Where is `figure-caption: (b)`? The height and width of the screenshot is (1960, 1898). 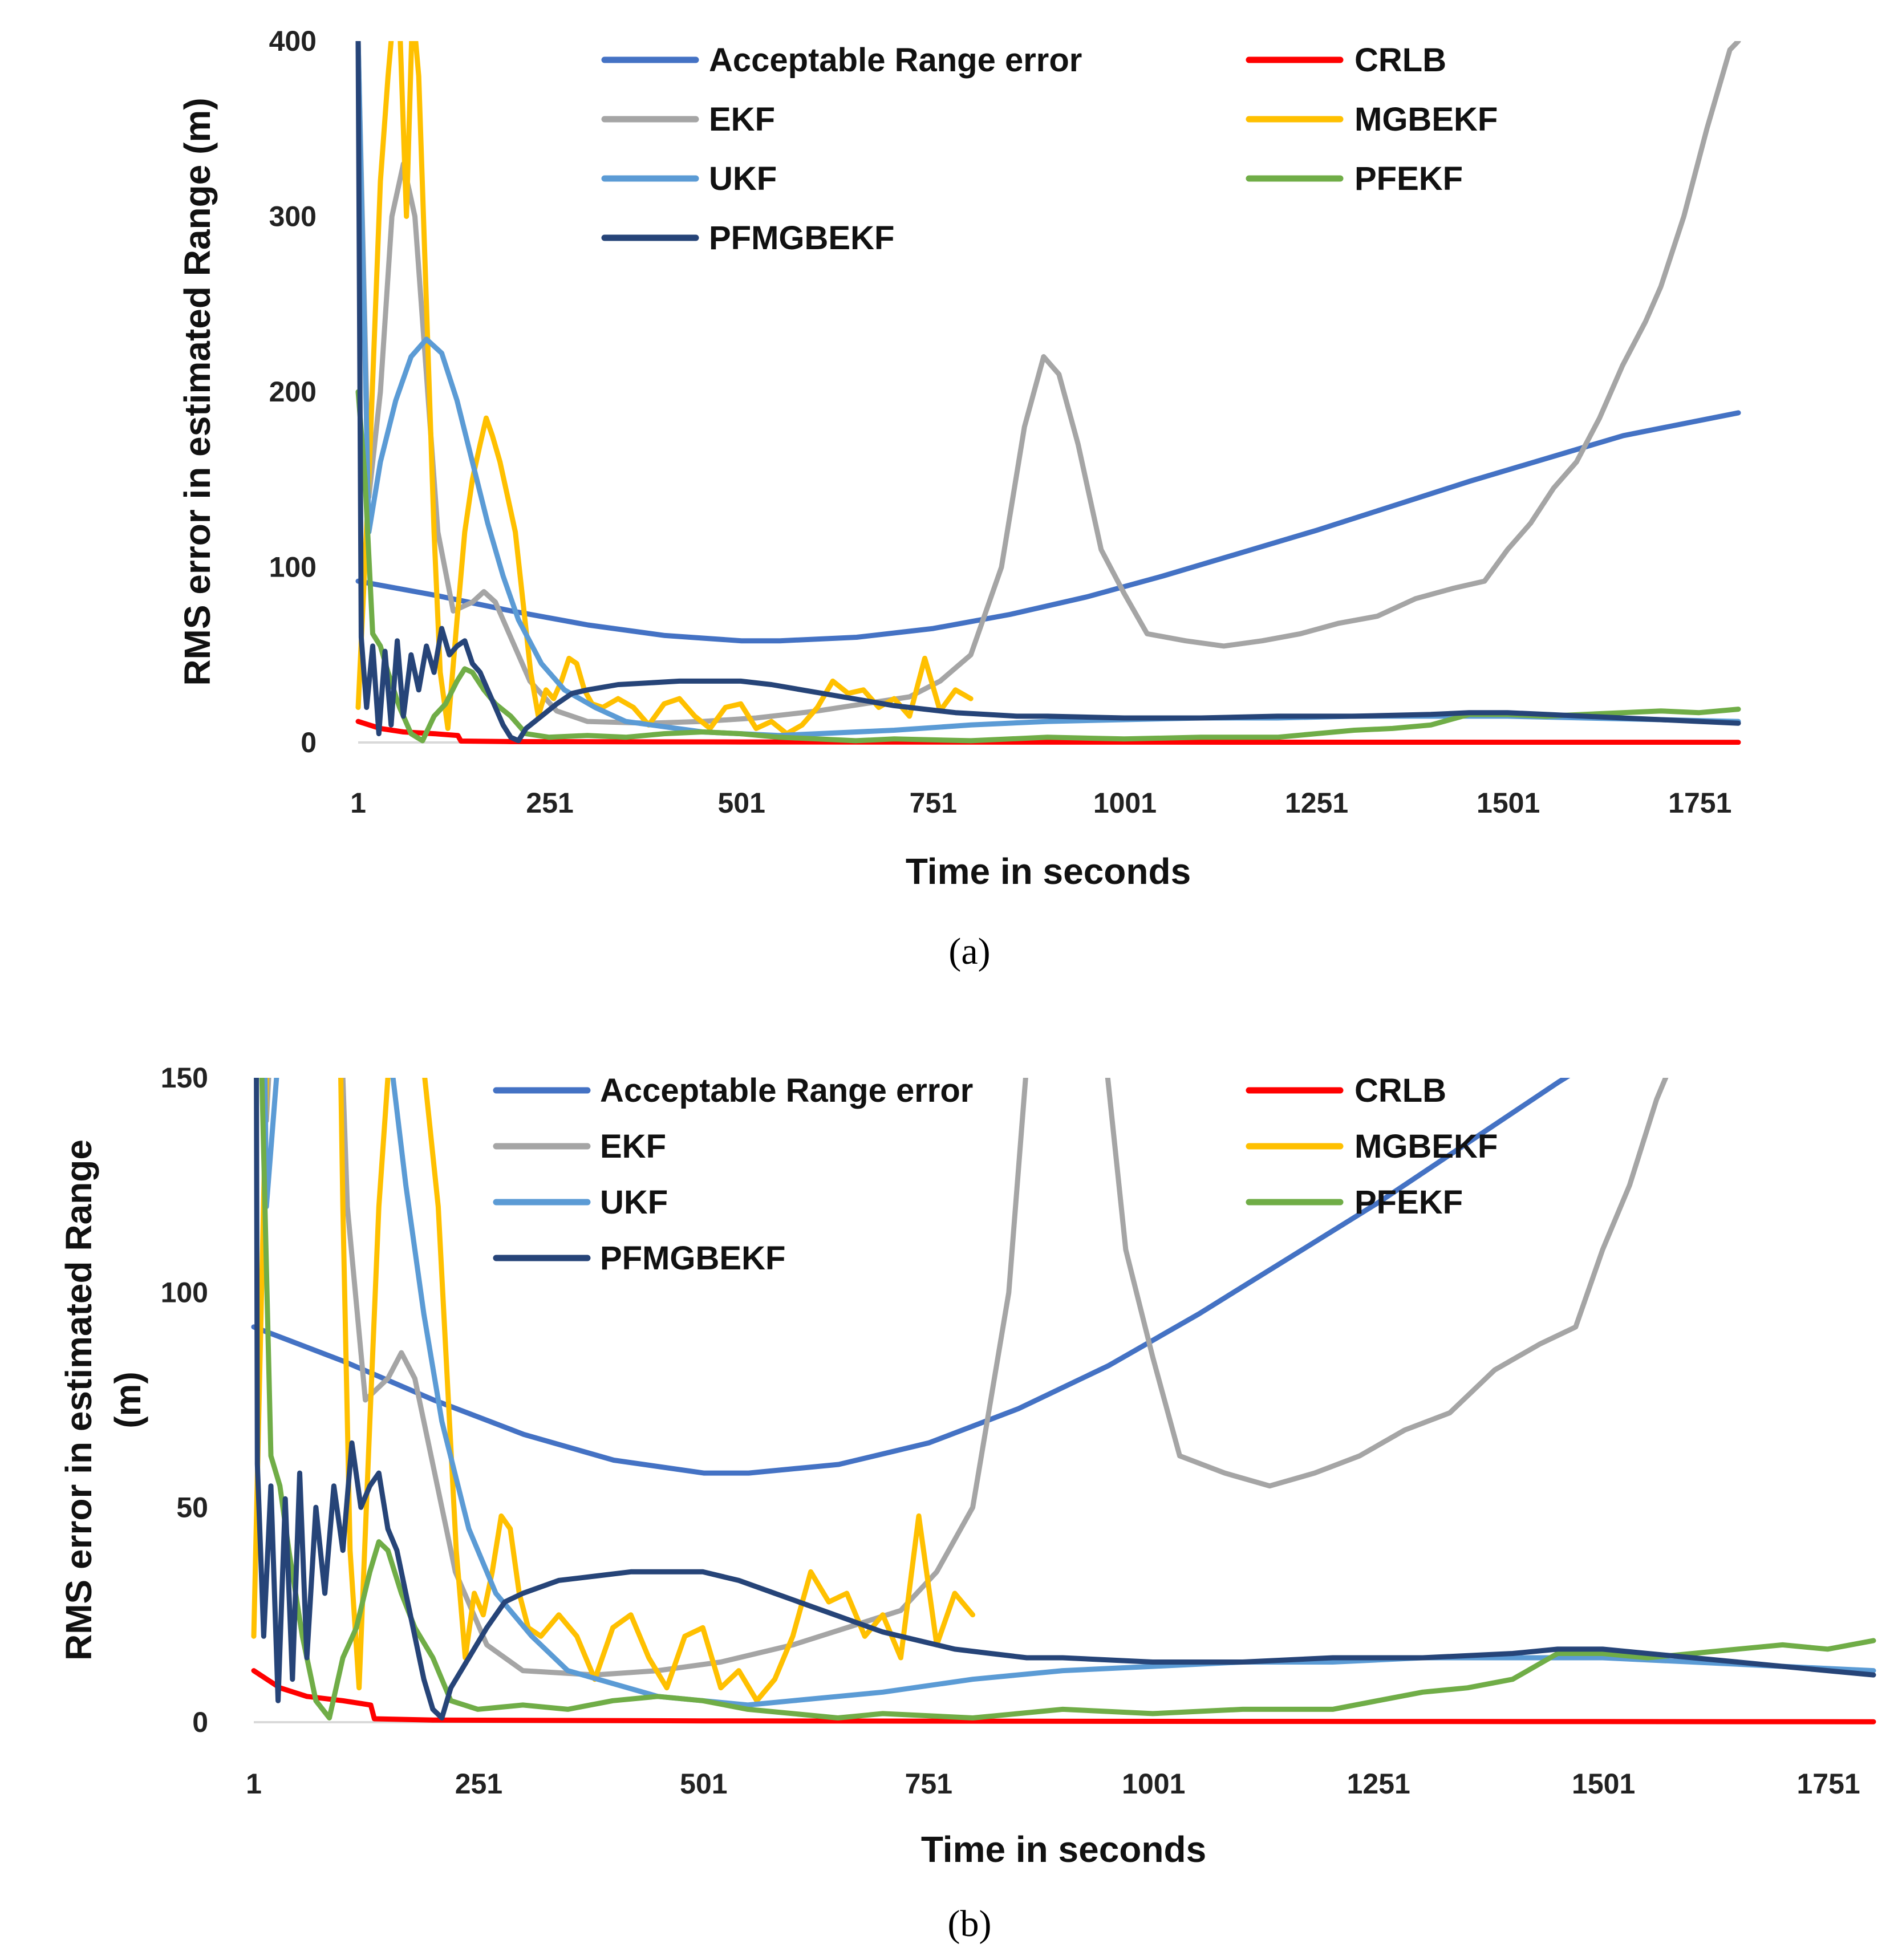
figure-caption: (b) is located at coordinates (970, 1924).